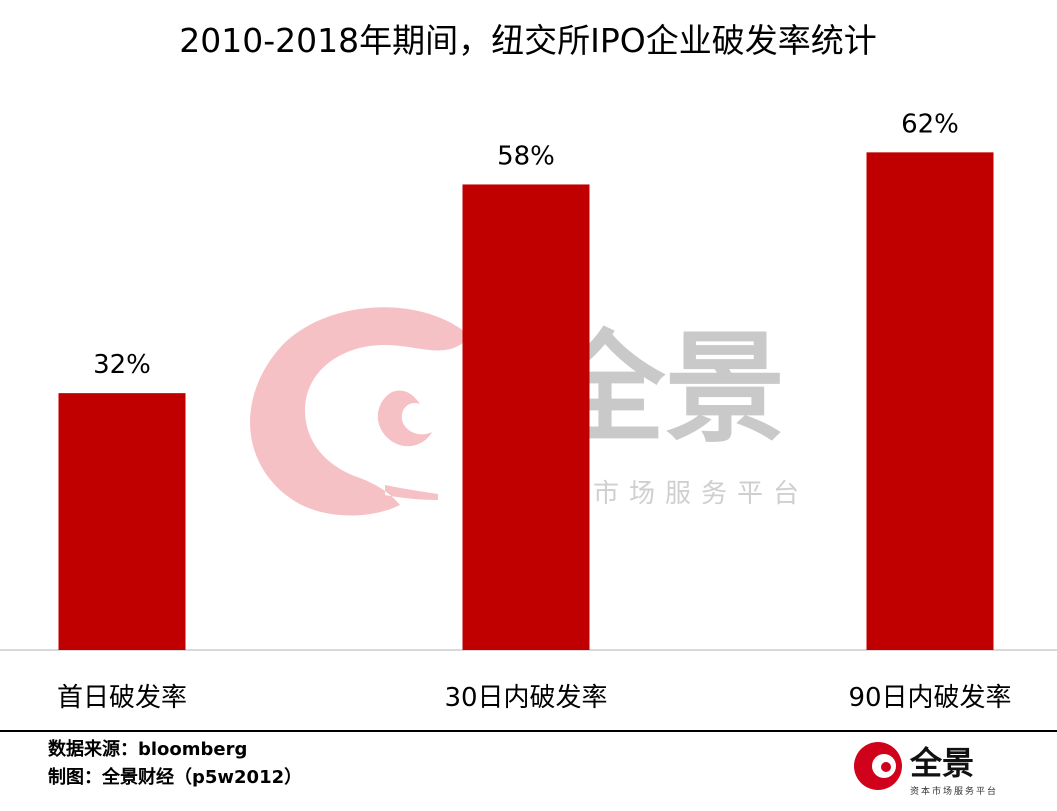  I want to click on x-tick-label: 首日破发率, so click(122, 698).